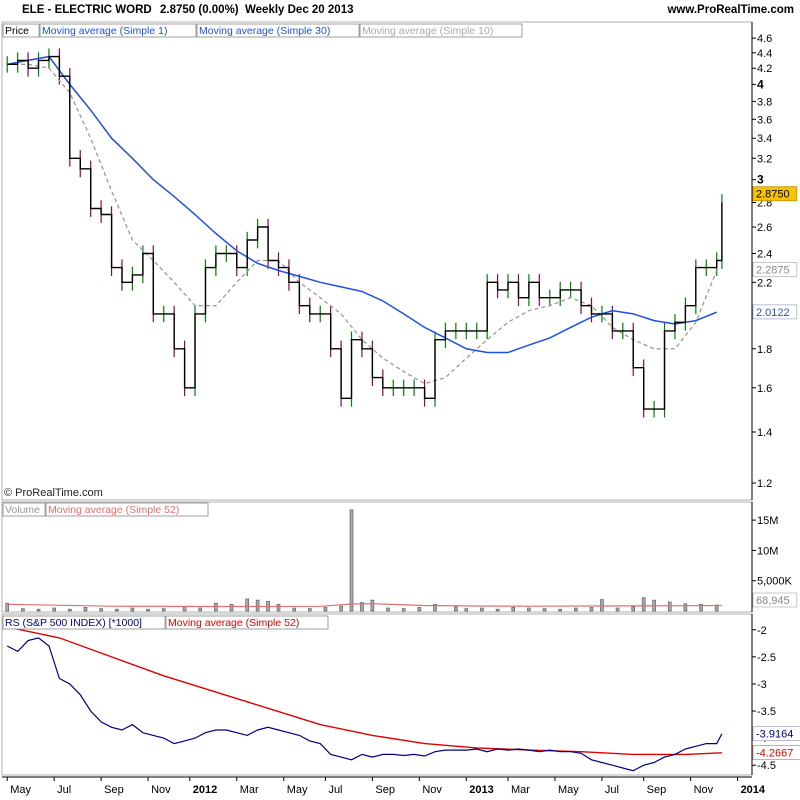 This screenshot has height=800, width=800. What do you see at coordinates (764, 350) in the screenshot?
I see `y-tick-label: 1.8` at bounding box center [764, 350].